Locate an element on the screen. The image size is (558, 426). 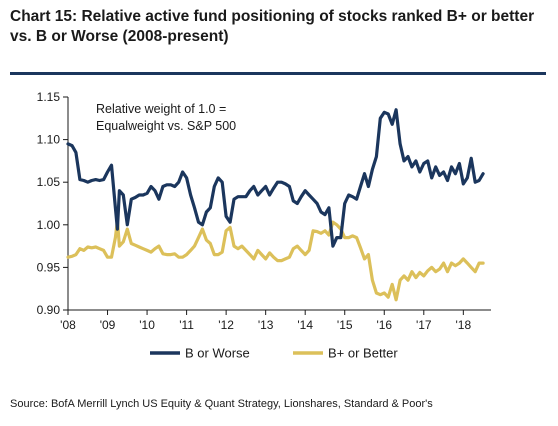
y-tick-label: 1.15 is located at coordinates (49, 97).